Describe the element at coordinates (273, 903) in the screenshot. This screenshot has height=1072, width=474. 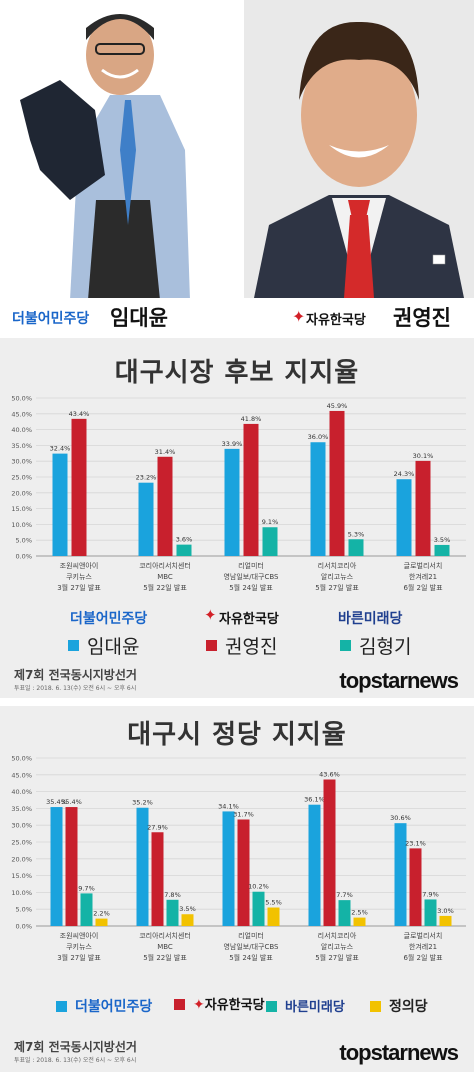
I see `chart2-data-label: 5.5%` at that location.